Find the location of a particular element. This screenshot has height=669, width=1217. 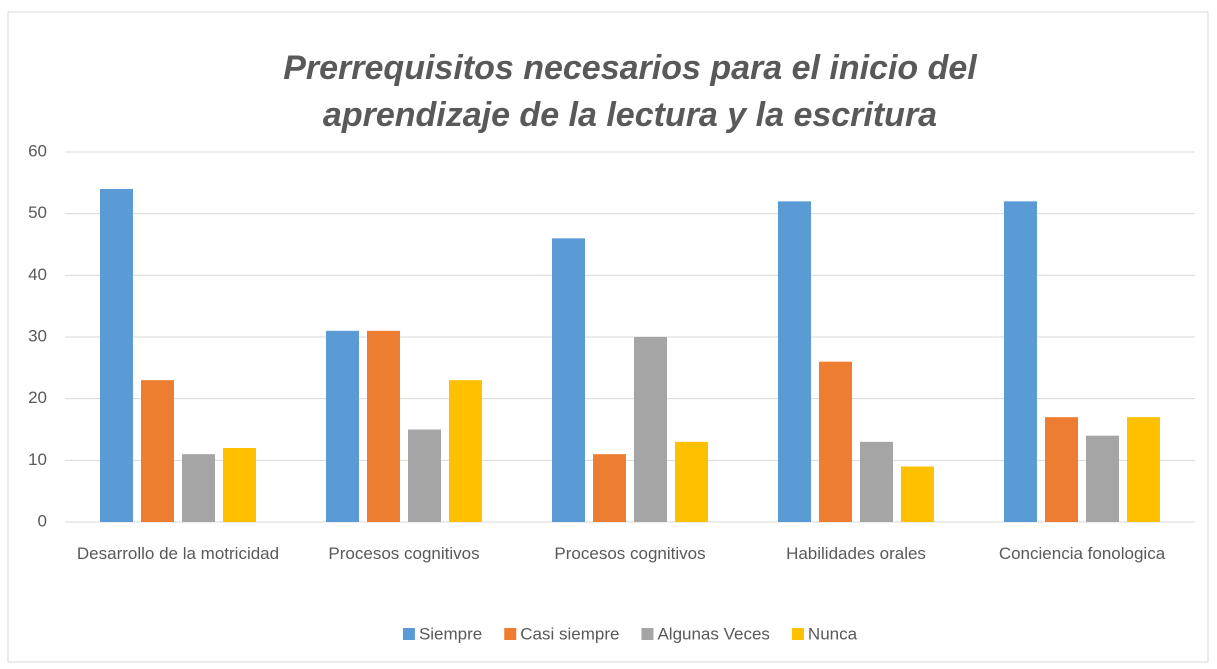

x-tick-label: Desarrollo de la motricidad is located at coordinates (178, 553).